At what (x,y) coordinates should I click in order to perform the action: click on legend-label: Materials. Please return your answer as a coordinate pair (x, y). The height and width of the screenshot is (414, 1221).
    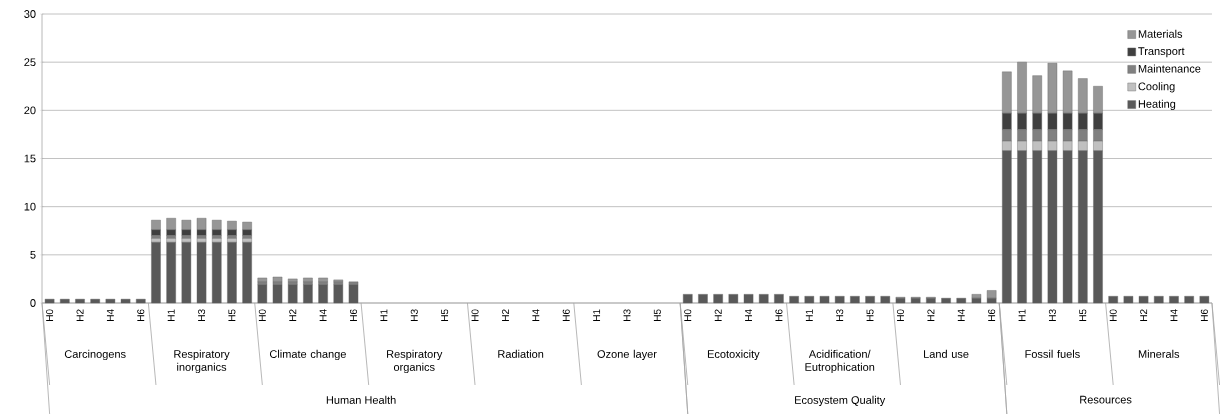
    Looking at the image, I should click on (1160, 33).